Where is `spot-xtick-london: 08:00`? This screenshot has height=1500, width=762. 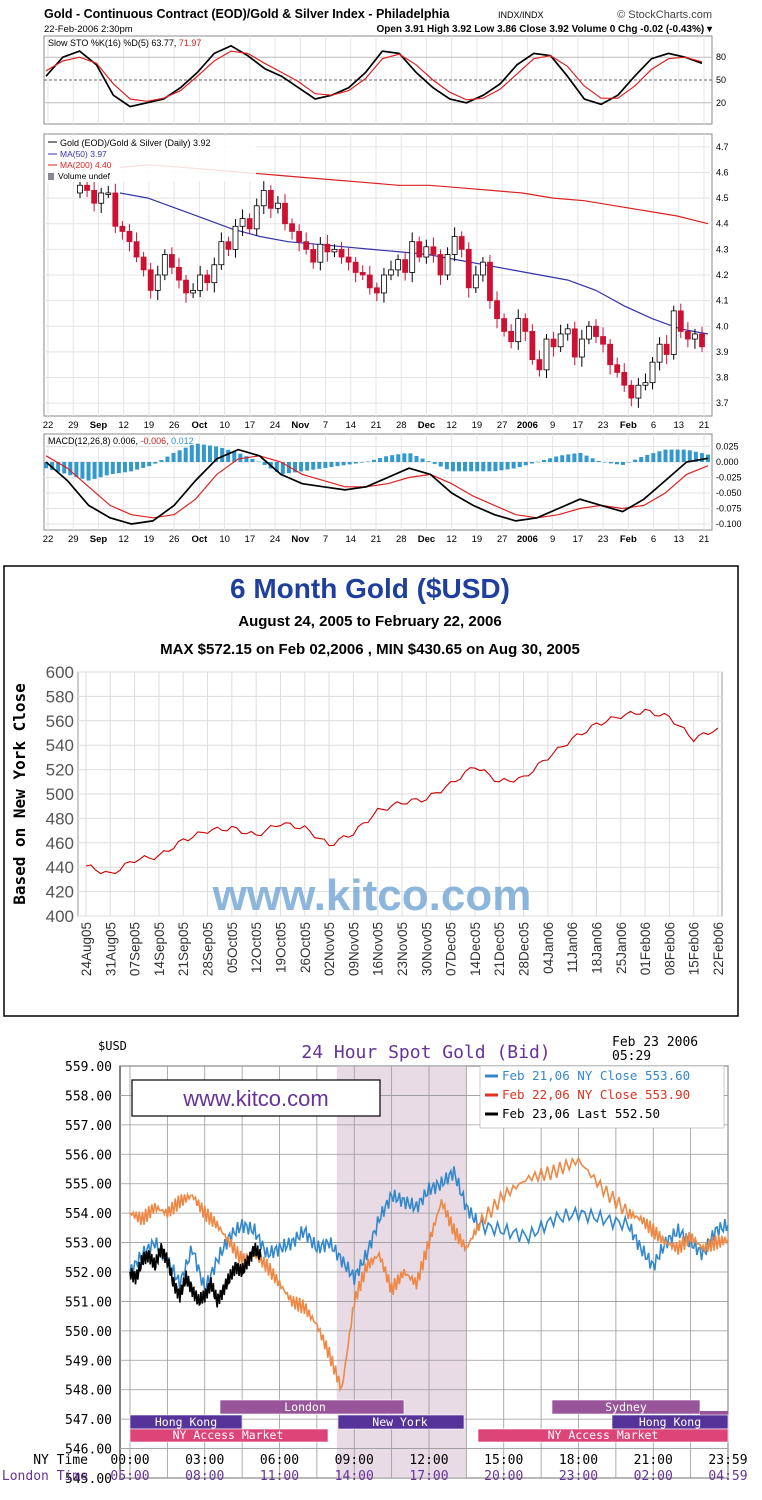
spot-xtick-london: 08:00 is located at coordinates (204, 1476).